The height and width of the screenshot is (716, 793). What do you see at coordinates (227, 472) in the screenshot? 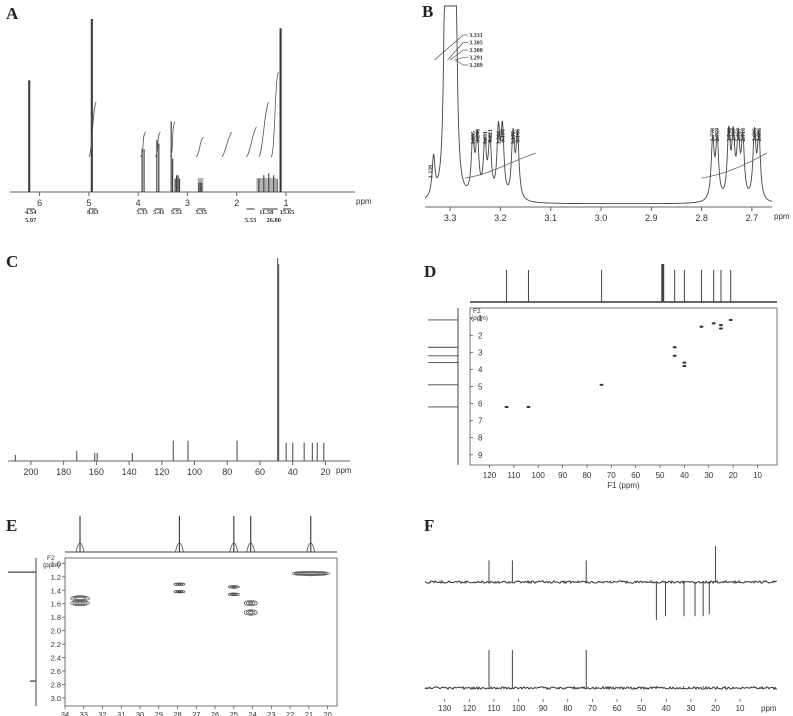
I see `c-tick-label: 80` at bounding box center [227, 472].